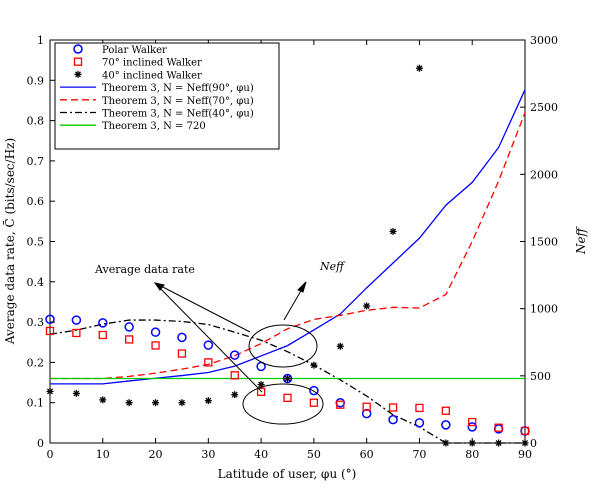 The width and height of the screenshot is (598, 493). I want to click on legend-label: Theorem 3, N = Neff(70°, φu), so click(178, 101).